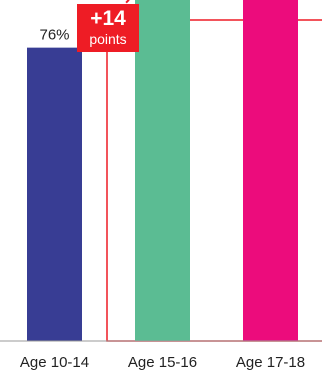 Image resolution: width=322 pixels, height=375 pixels. Describe the element at coordinates (54, 35) in the screenshot. I see `value-label-1: 76%` at that location.